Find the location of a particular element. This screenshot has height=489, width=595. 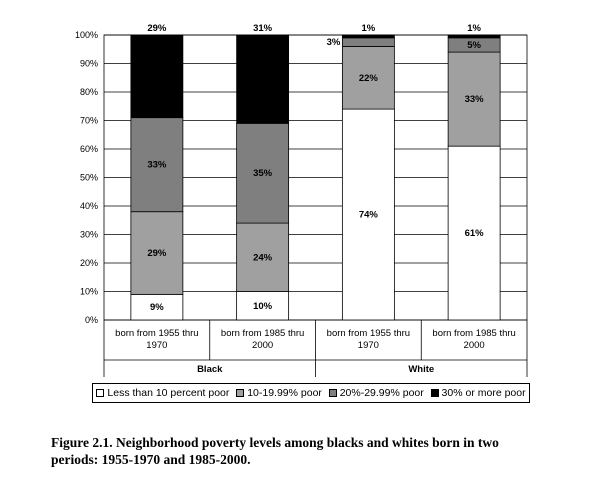

legend-item: 20%-29.99% poor is located at coordinates (376, 393).